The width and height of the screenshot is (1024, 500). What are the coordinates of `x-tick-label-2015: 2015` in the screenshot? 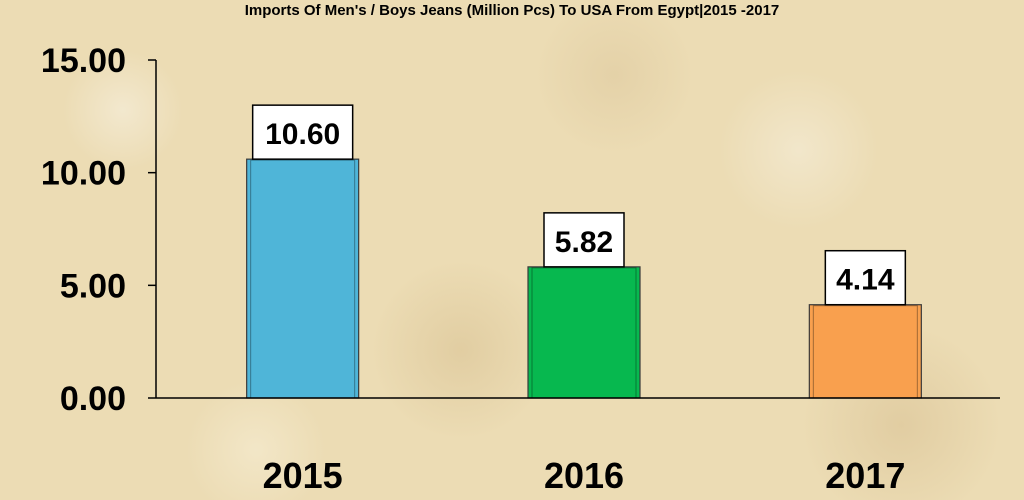 It's located at (303, 475).